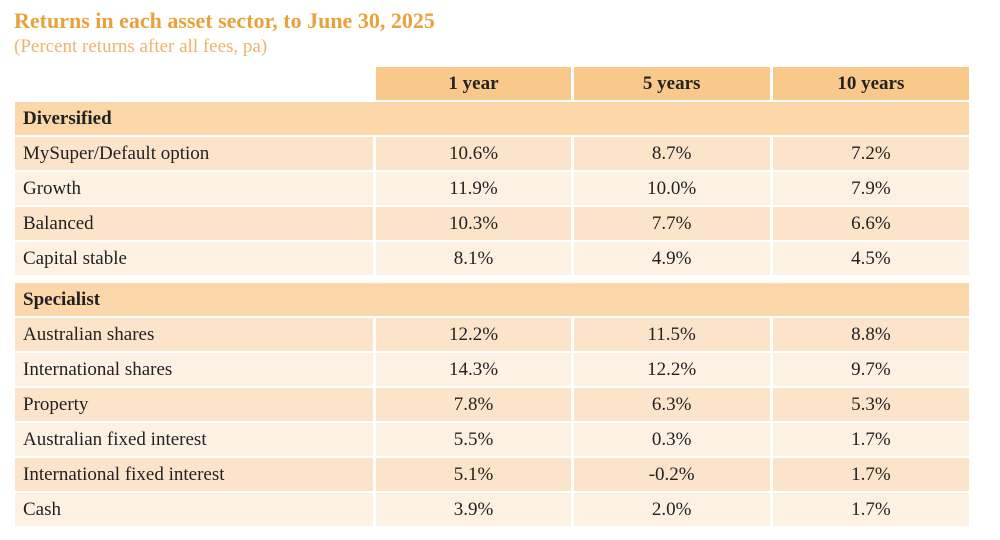 This screenshot has width=1000, height=540. I want to click on section-label: Diversified, so click(492, 118).